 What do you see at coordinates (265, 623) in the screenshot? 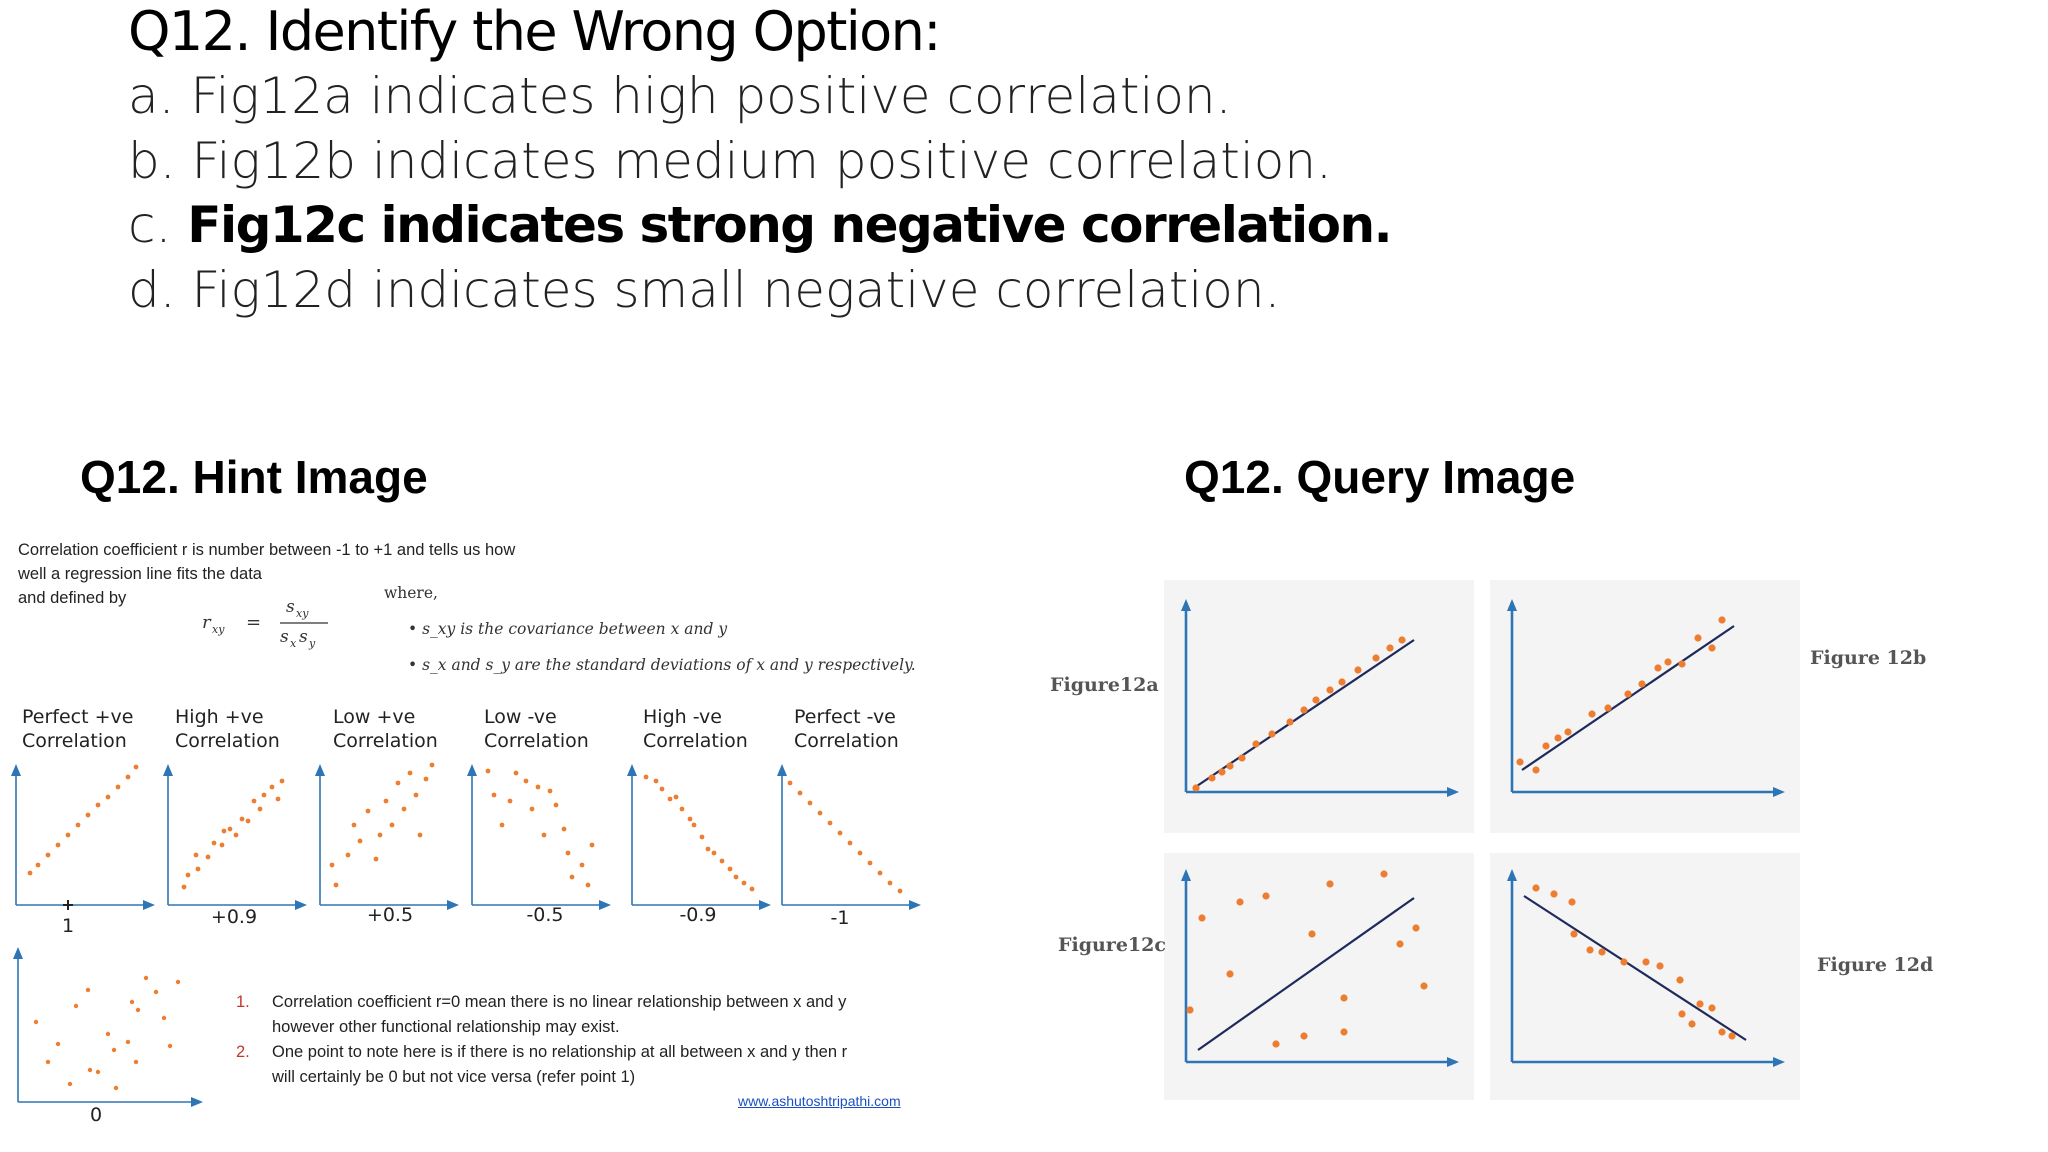
I see `correlation-formula: r xy = s xy s x s y` at bounding box center [265, 623].